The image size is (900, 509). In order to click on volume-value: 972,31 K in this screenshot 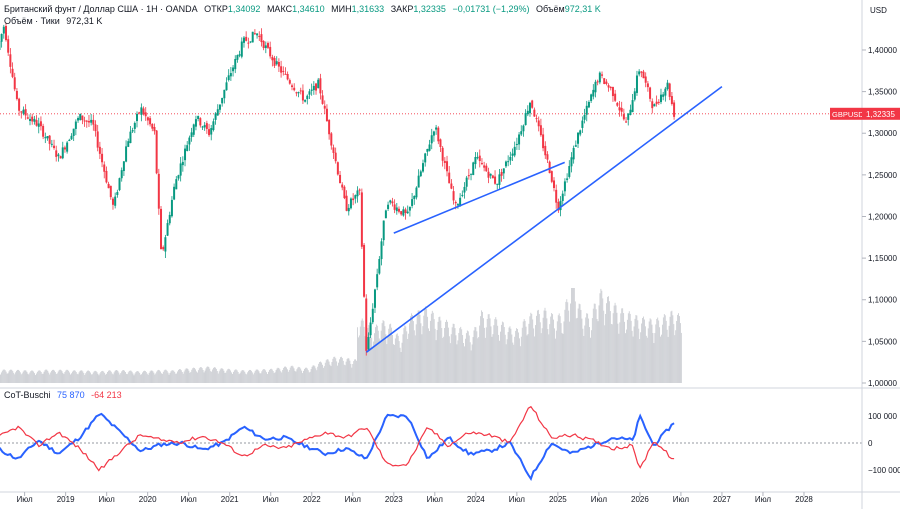, I will do `click(582, 9)`.